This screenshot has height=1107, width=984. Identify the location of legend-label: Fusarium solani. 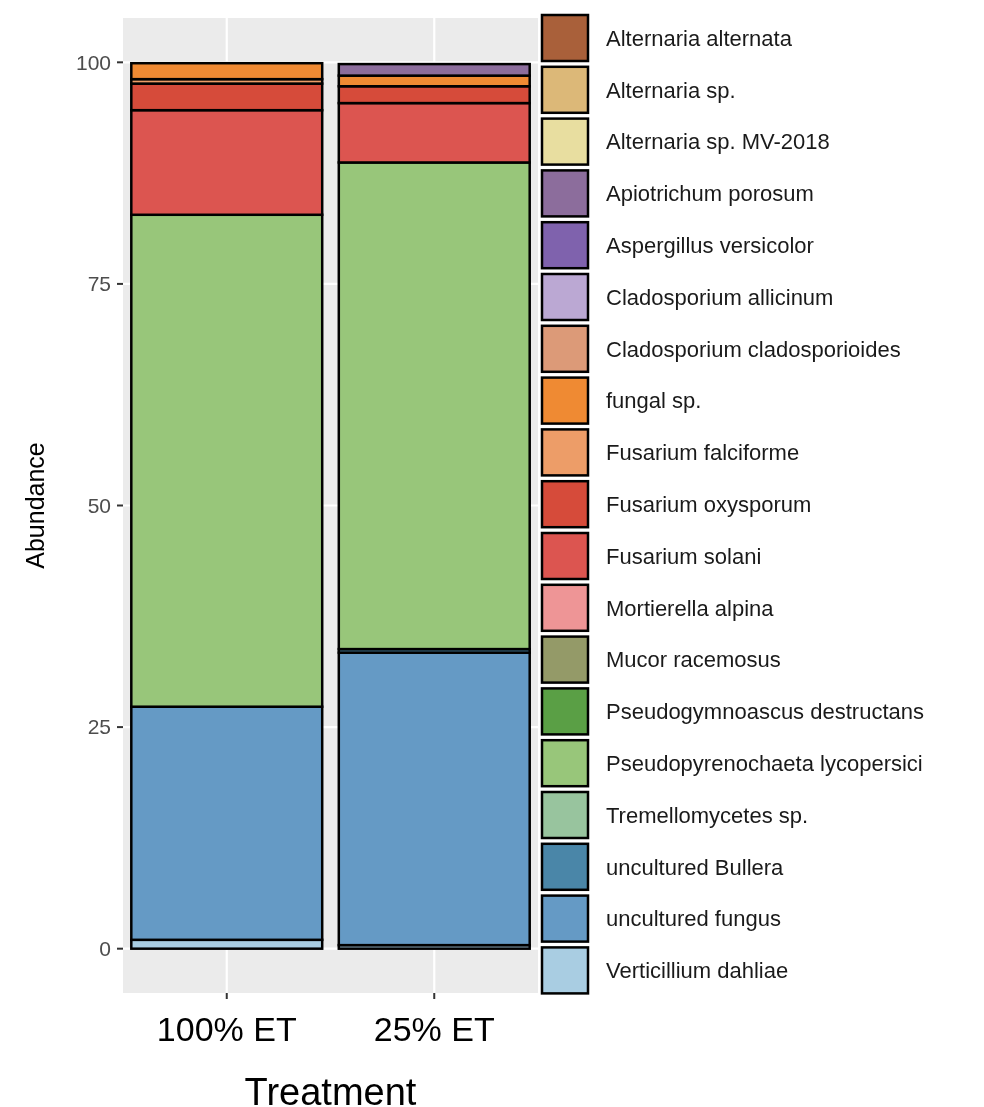
(684, 556).